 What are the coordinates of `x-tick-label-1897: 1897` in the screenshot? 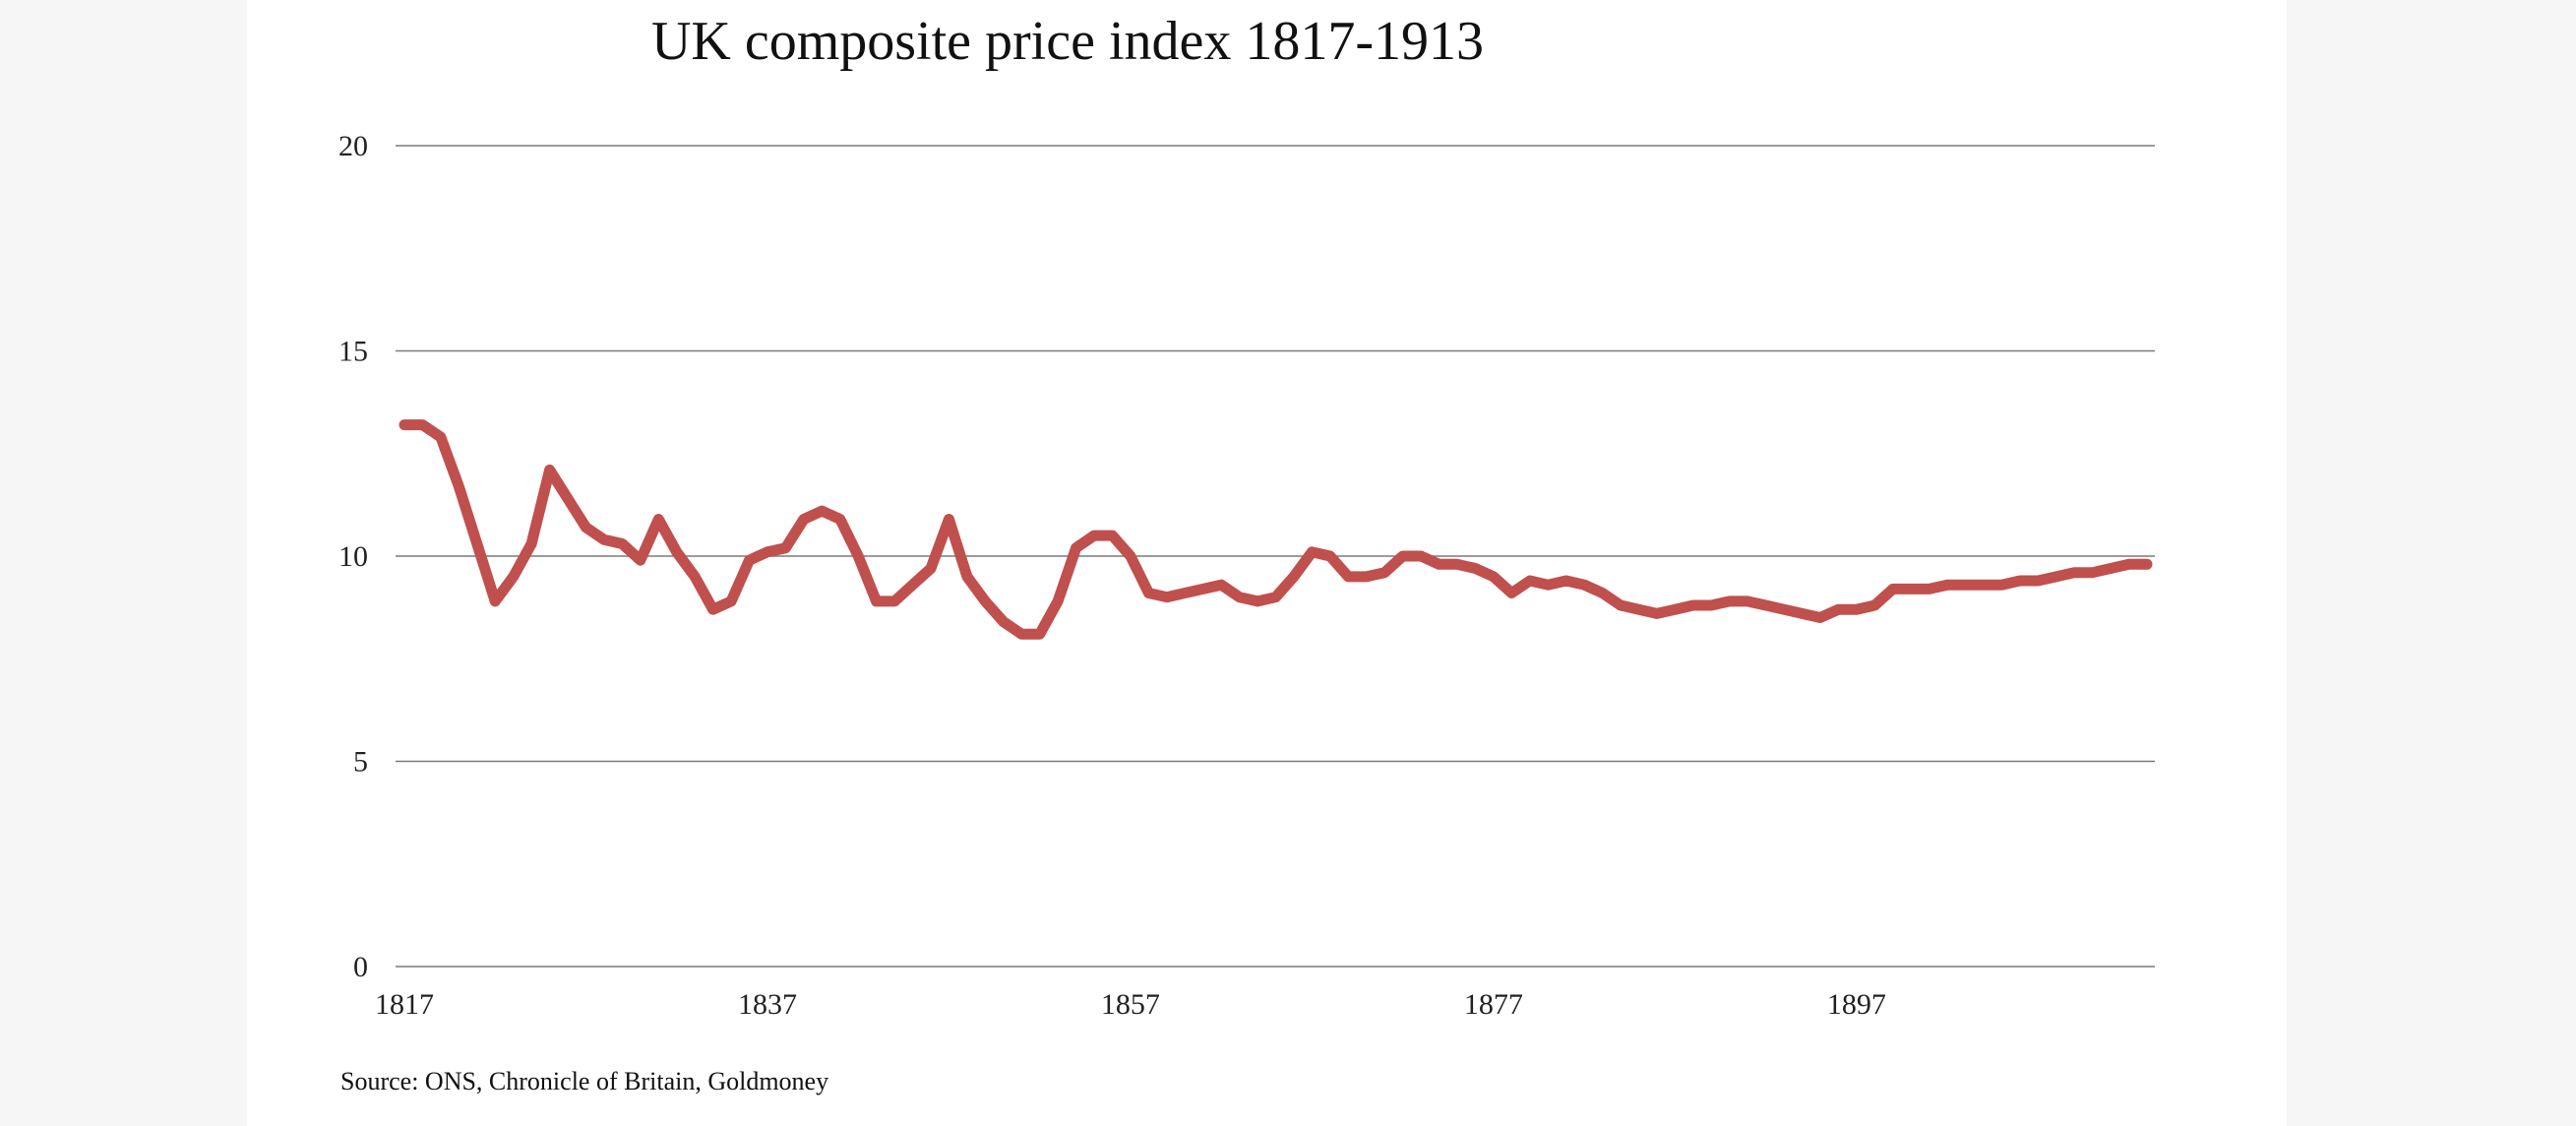 It's located at (1856, 1004).